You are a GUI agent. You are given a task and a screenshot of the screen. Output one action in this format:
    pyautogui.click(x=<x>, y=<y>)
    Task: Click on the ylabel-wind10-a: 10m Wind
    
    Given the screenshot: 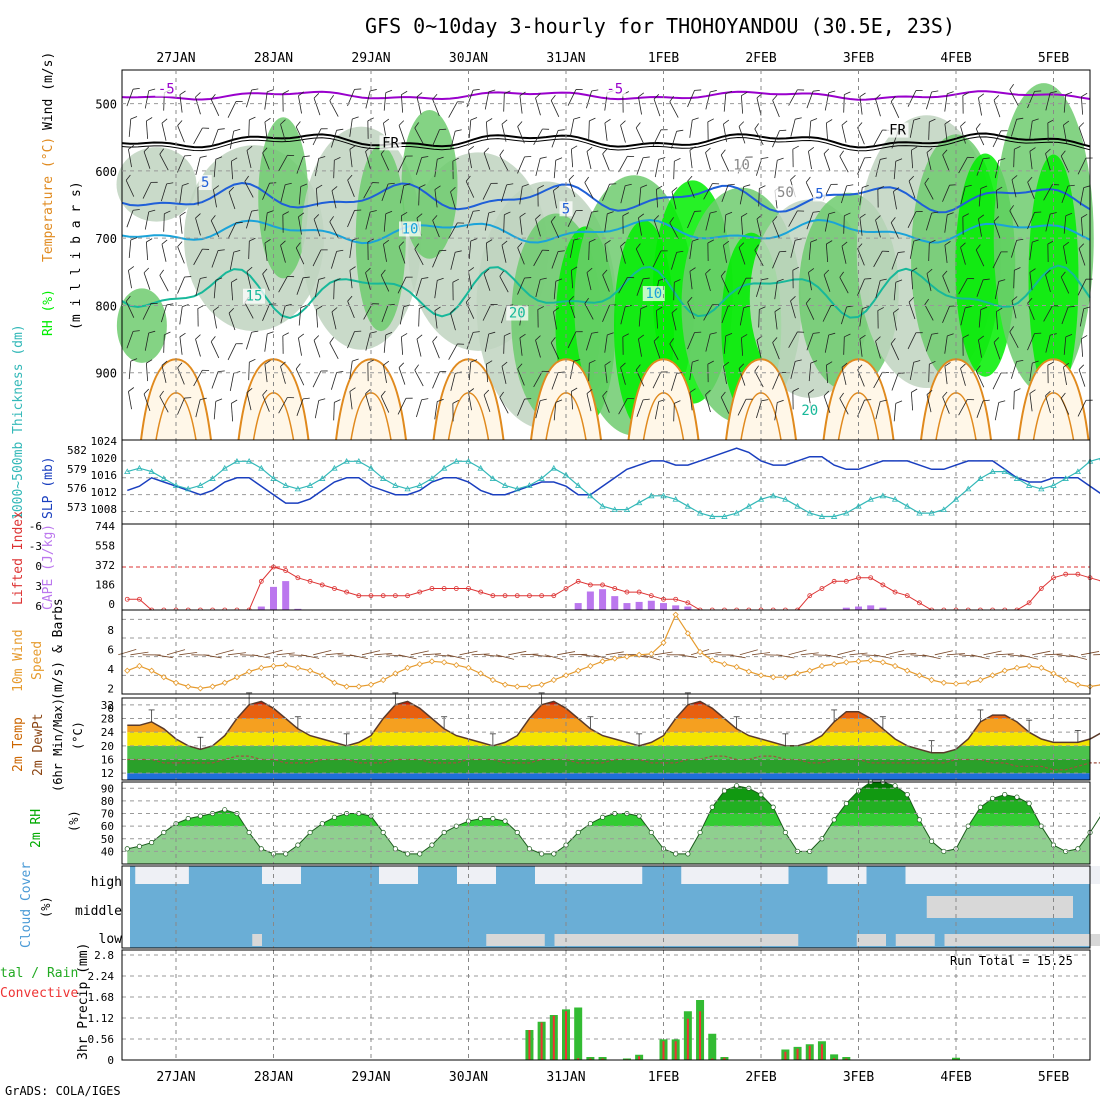 What is the action you would take?
    pyautogui.click(x=18, y=660)
    